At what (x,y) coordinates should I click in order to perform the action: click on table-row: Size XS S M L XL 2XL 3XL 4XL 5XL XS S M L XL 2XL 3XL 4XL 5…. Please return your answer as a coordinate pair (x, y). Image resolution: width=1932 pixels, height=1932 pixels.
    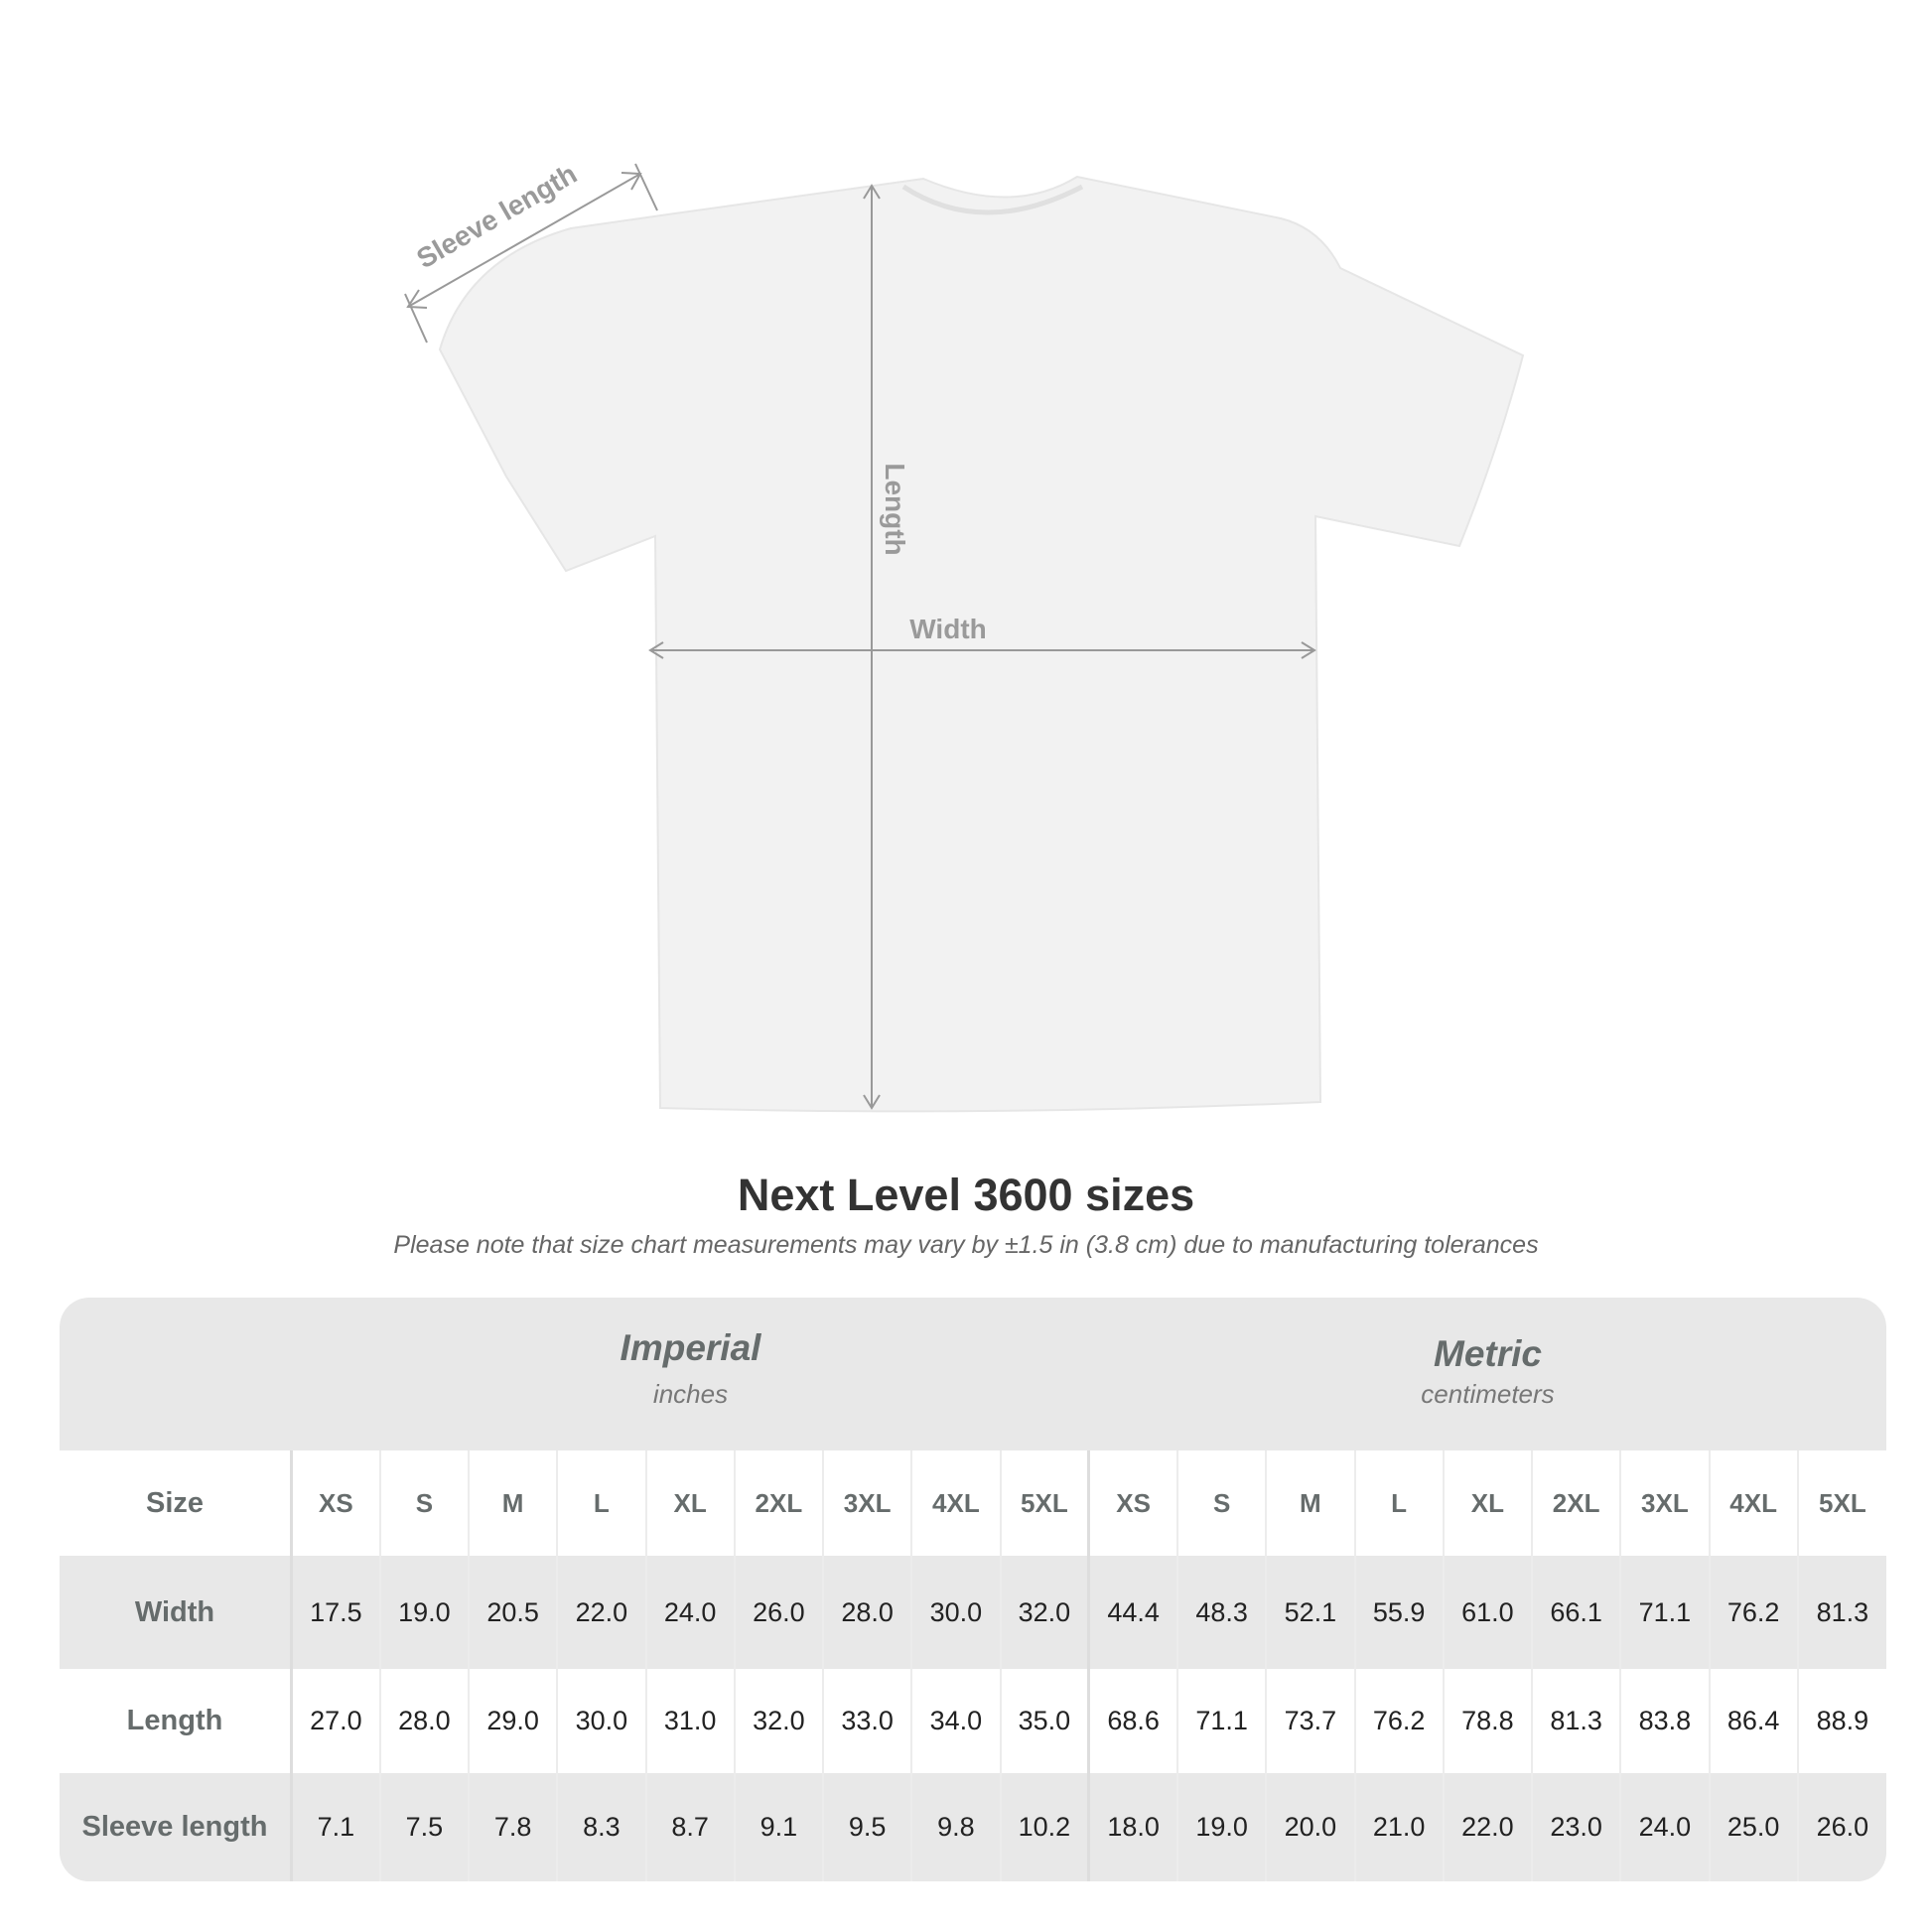
    Looking at the image, I should click on (973, 1503).